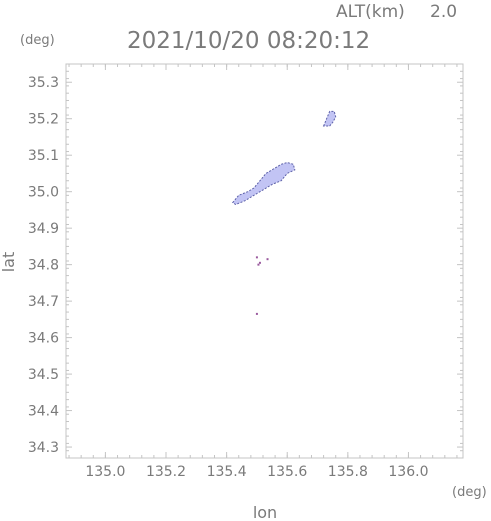  What do you see at coordinates (9, 262) in the screenshot?
I see `y-axis-title: lat` at bounding box center [9, 262].